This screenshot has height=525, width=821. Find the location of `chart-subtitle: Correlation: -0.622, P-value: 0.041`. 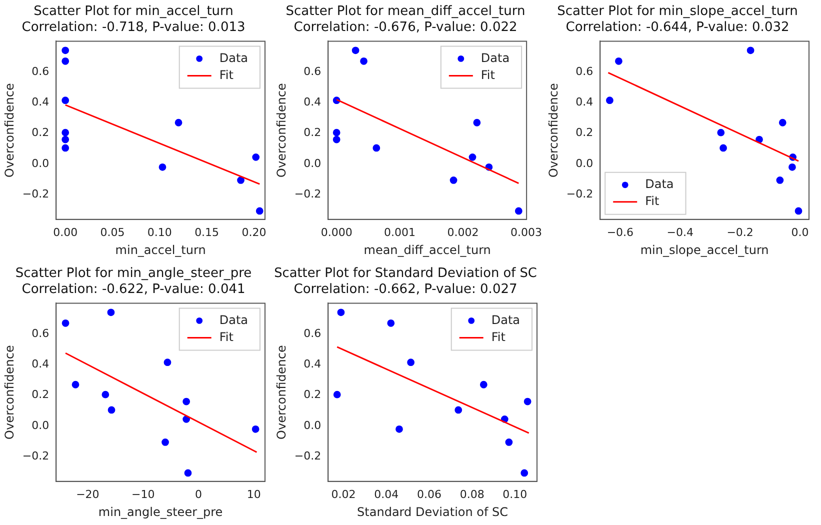

chart-subtitle: Correlation: -0.622, P-value: 0.041 is located at coordinates (134, 289).